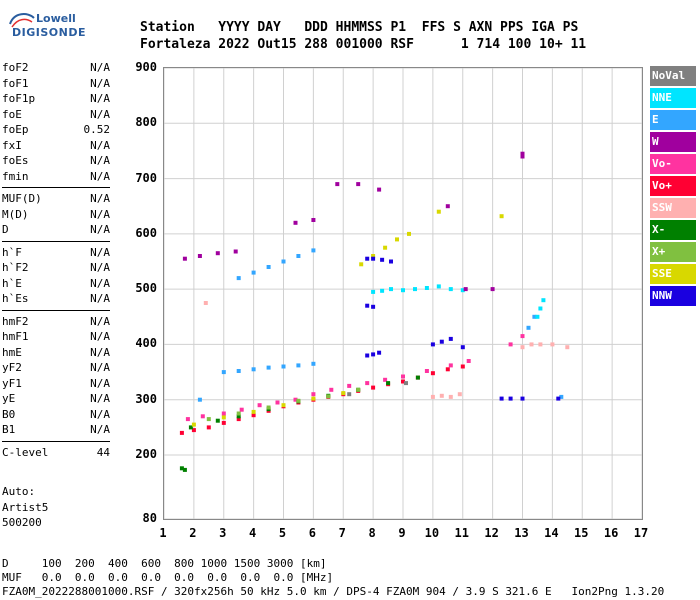 The width and height of the screenshot is (700, 600). What do you see at coordinates (432, 533) in the screenshot?
I see `x-tick-label: 10` at bounding box center [432, 533].